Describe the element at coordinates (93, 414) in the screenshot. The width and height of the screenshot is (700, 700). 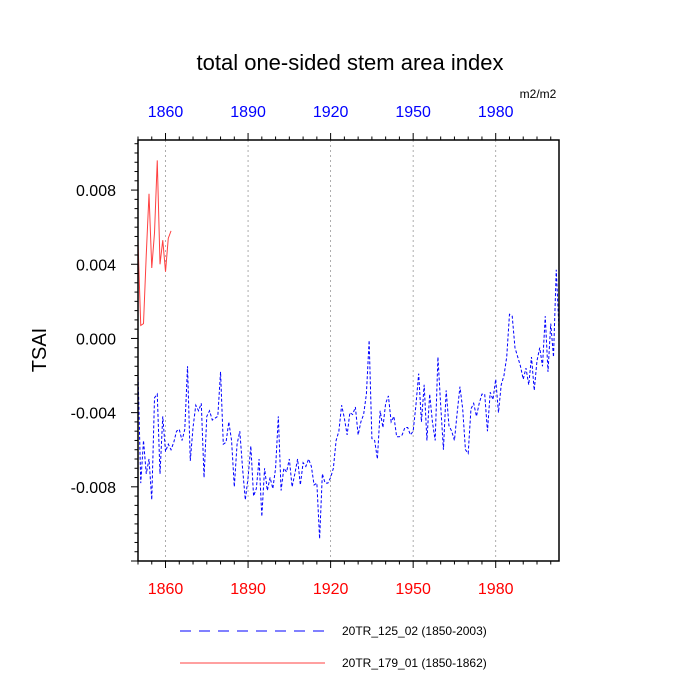
I see `y-tick-label: -0.004` at that location.